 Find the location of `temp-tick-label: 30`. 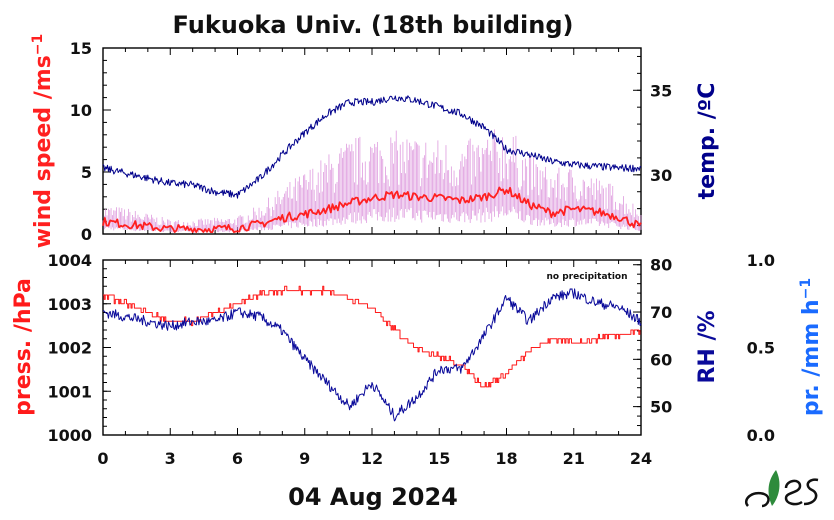

temp-tick-label: 30 is located at coordinates (661, 175).